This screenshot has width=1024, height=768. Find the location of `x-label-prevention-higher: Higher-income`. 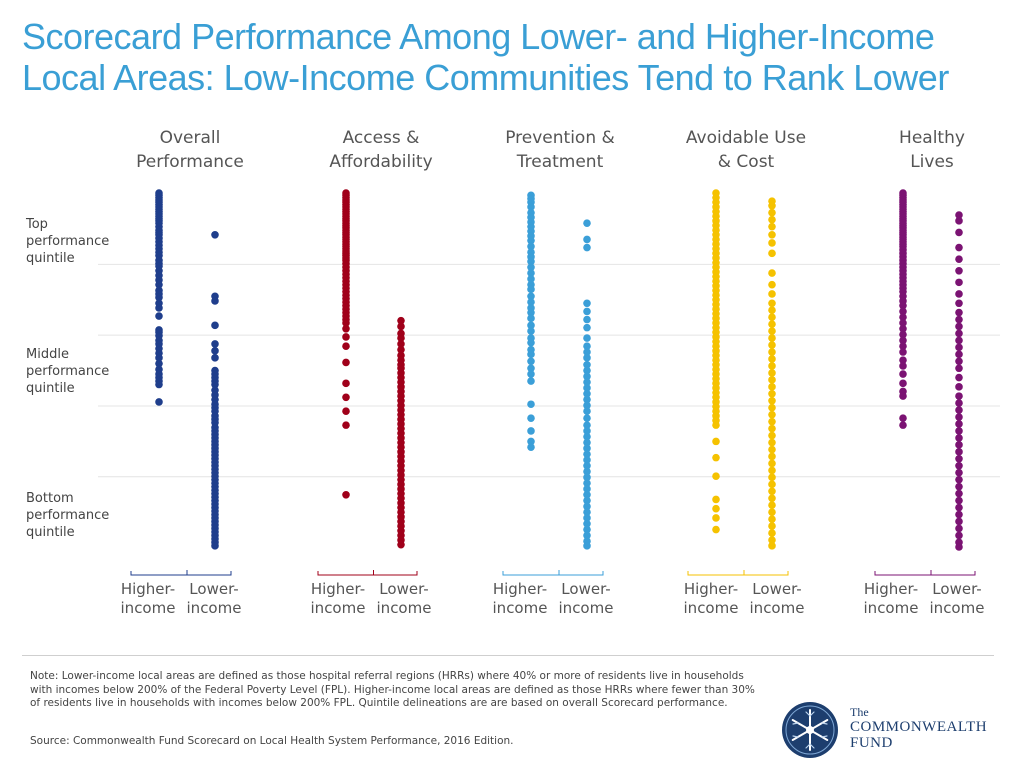

x-label-prevention-higher: Higher-income is located at coordinates (520, 599).